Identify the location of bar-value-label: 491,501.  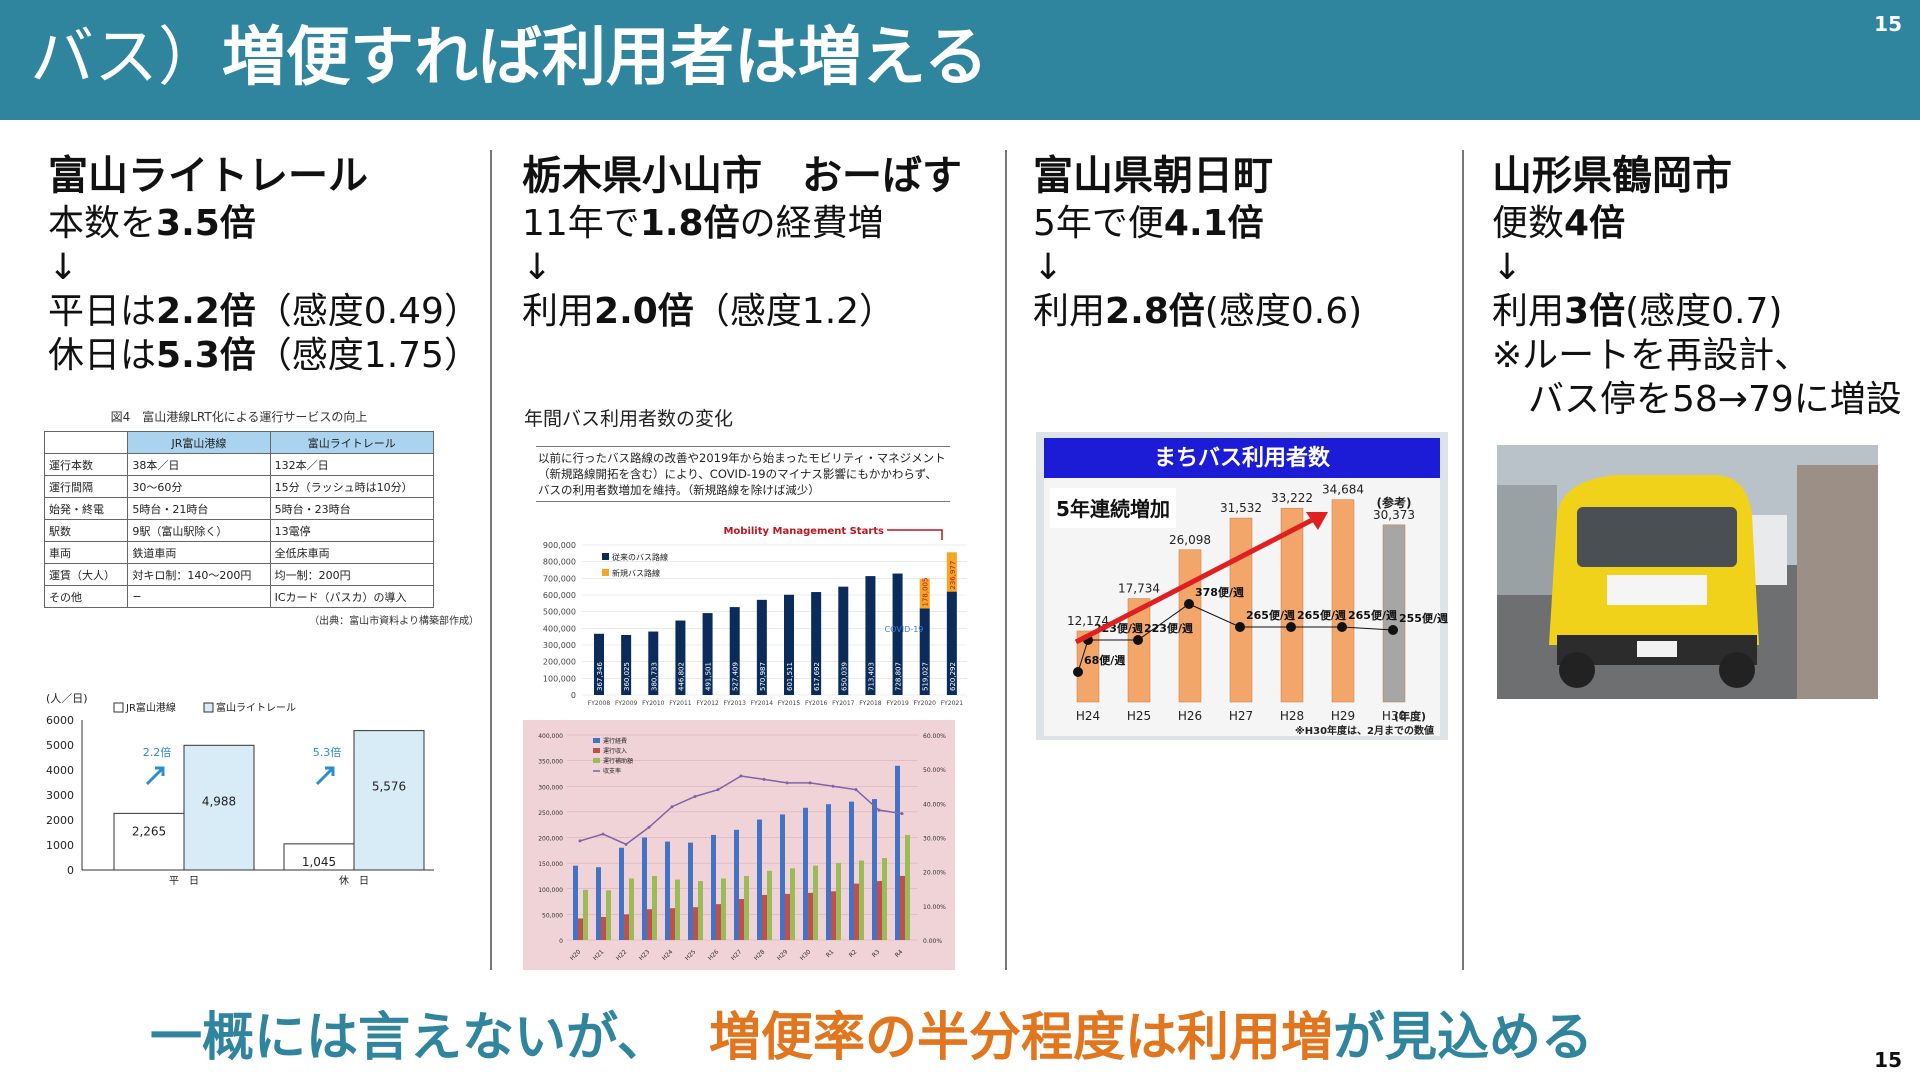
(709, 676).